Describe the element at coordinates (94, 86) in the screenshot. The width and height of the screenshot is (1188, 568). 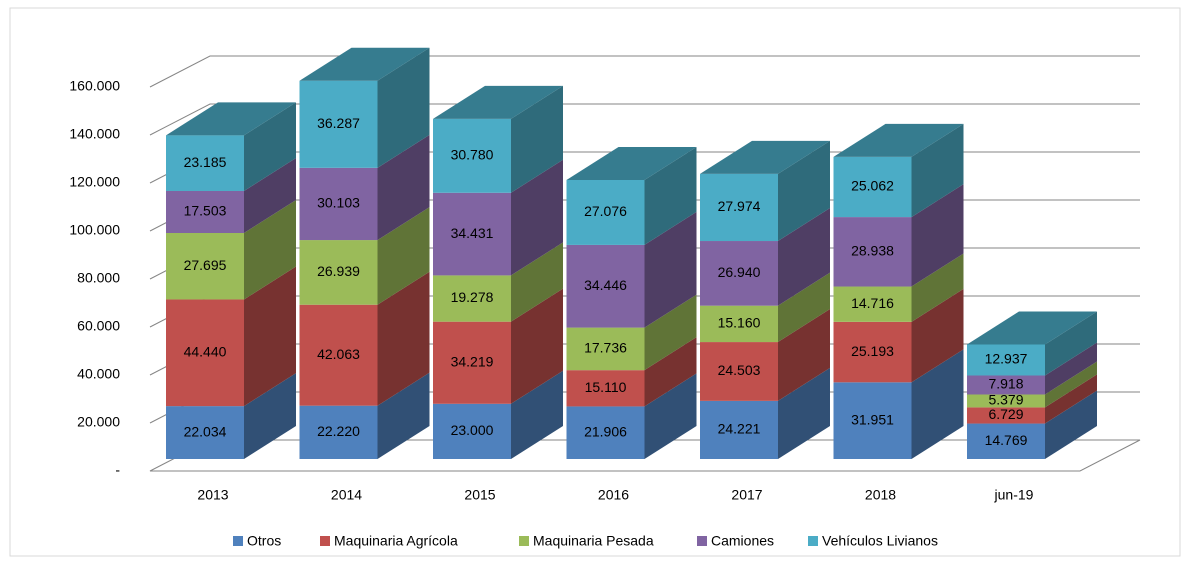
I see `y-tick-label: 160.000` at that location.